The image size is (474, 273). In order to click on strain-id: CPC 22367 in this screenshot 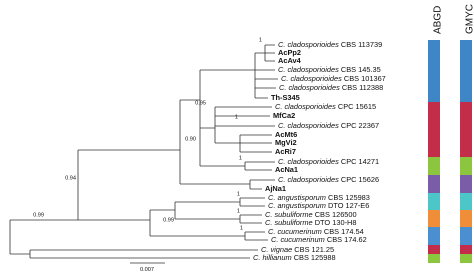, I will do `click(360, 125)`.